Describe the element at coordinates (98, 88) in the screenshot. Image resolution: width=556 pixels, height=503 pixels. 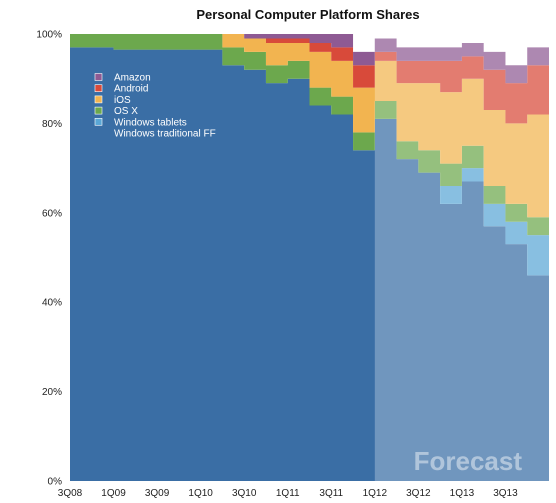
I see `legend-swatch-android` at that location.